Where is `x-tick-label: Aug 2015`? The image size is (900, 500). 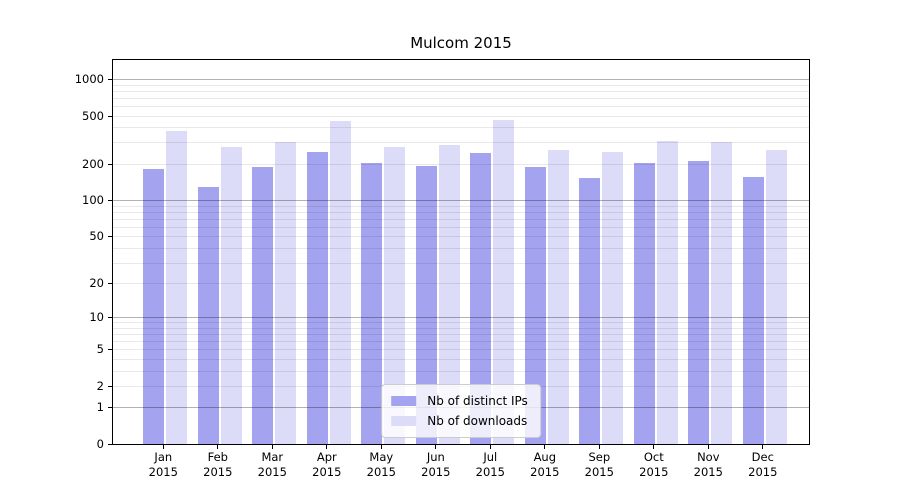 x-tick-label: Aug 2015 is located at coordinates (545, 464).